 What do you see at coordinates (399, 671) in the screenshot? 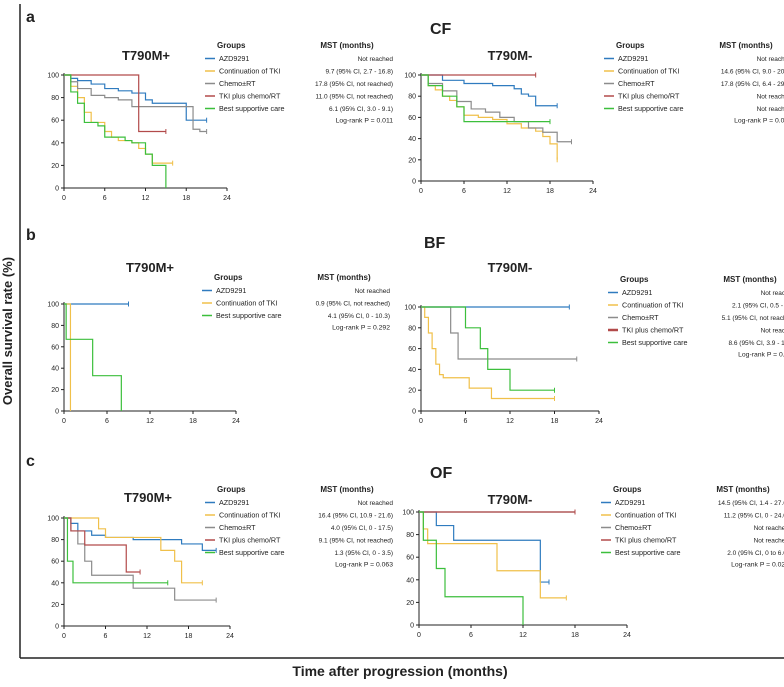
I see `x-axis-label: Time after progression (months)` at bounding box center [399, 671].